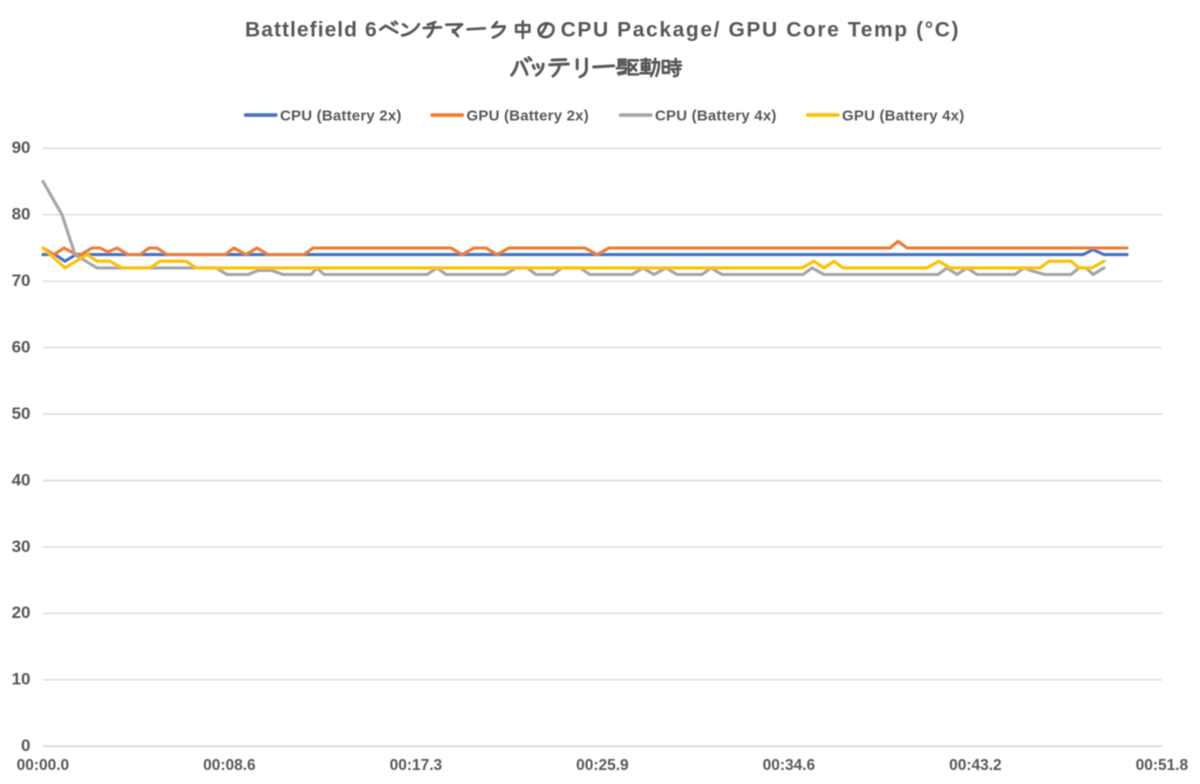  What do you see at coordinates (602, 765) in the screenshot?
I see `svg-text: 00:25.9` at bounding box center [602, 765].